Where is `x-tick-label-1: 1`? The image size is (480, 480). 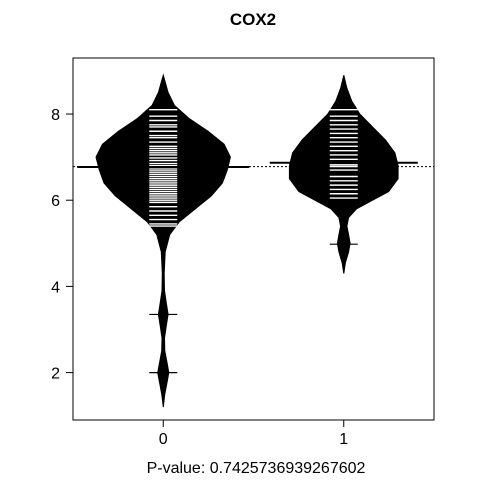 x-tick-label-1: 1 is located at coordinates (343, 439).